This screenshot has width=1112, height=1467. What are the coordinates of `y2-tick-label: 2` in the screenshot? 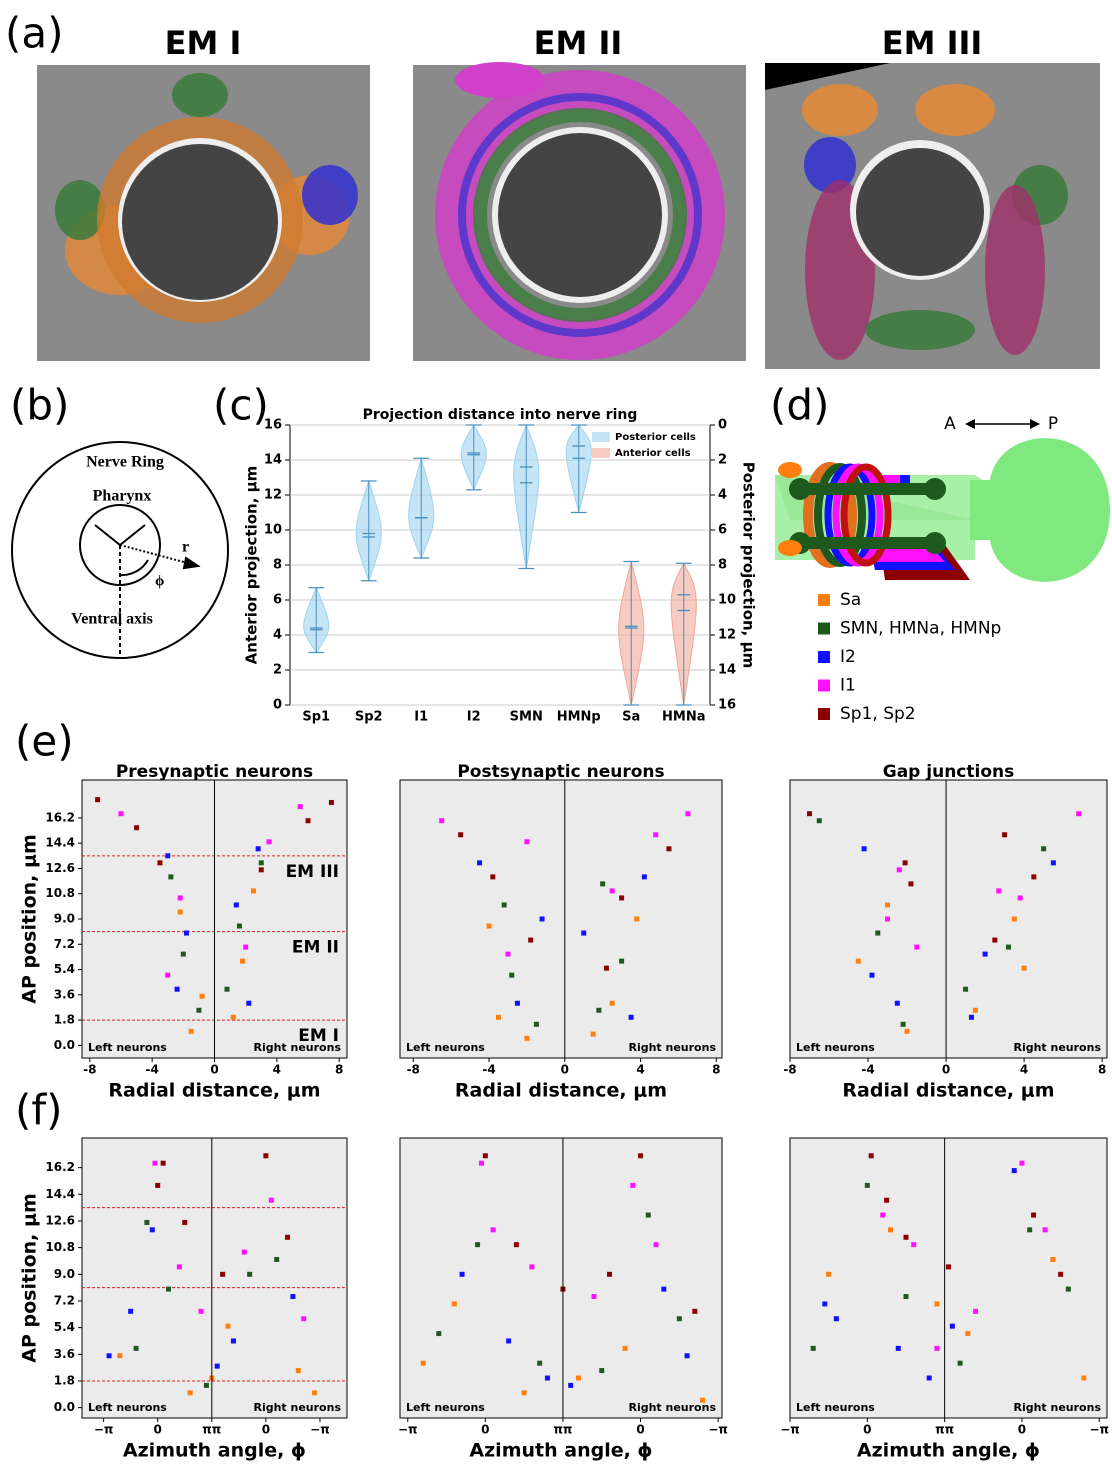 It's located at (722, 460).